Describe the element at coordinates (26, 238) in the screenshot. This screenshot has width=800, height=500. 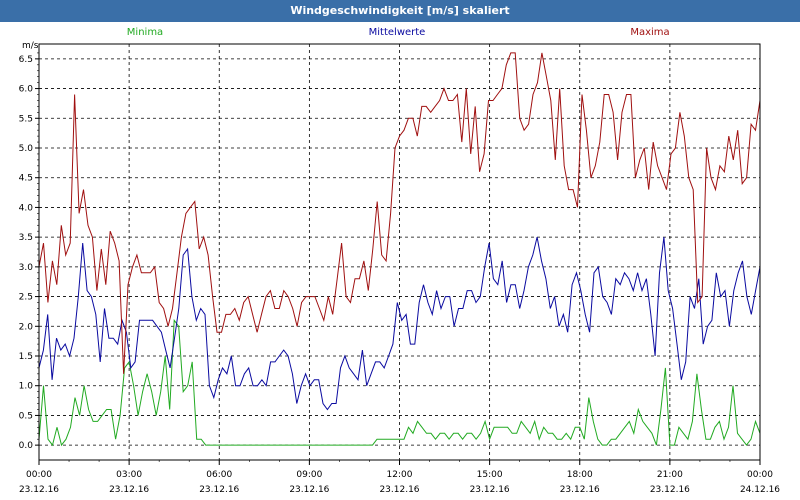
I see `y-tick-label: 3.5` at that location.